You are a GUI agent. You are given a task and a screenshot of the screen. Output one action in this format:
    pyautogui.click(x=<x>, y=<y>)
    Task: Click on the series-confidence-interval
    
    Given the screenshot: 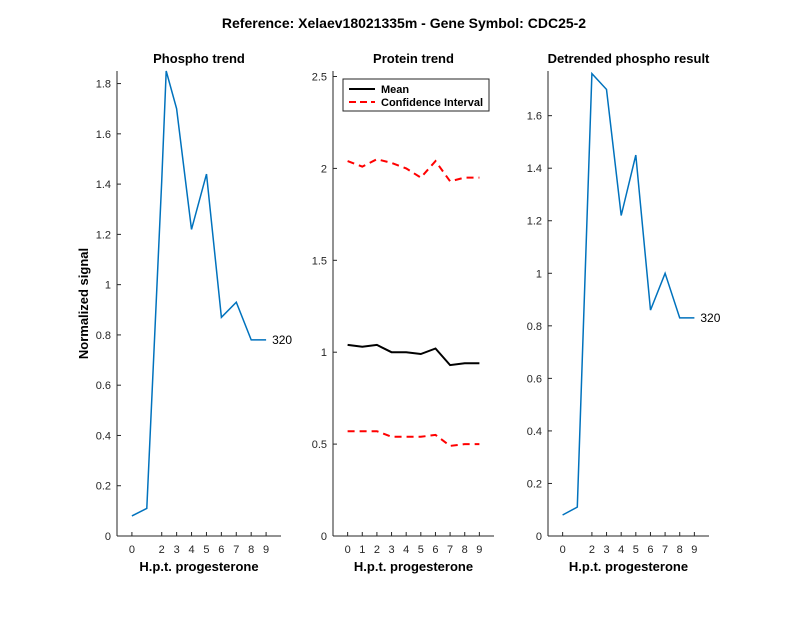 What is the action you would take?
    pyautogui.click(x=413, y=170)
    